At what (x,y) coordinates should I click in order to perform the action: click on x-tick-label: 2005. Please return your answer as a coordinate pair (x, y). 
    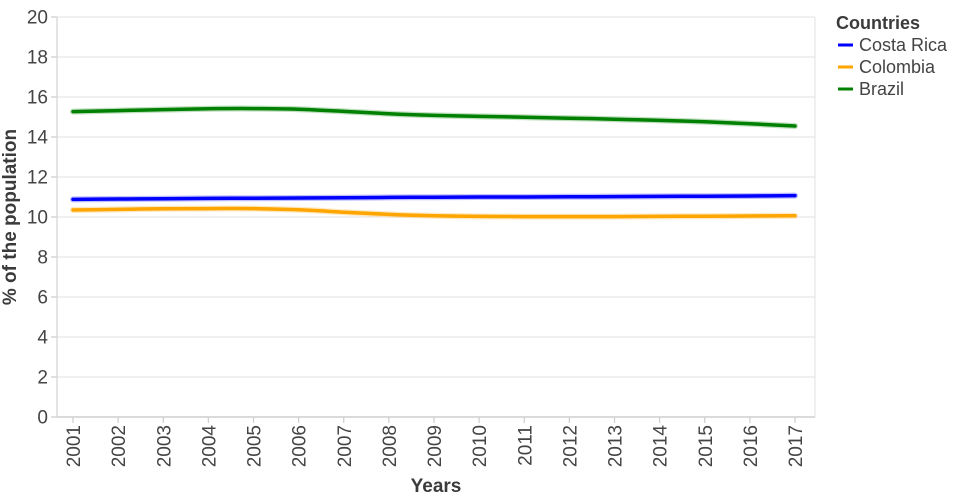
    Looking at the image, I should click on (255, 446).